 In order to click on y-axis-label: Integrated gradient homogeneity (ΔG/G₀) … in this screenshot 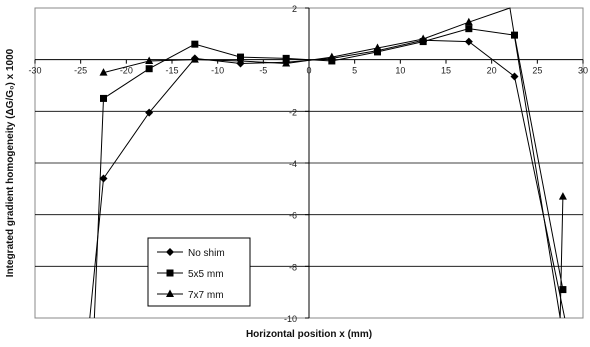, I will do `click(10, 162)`.